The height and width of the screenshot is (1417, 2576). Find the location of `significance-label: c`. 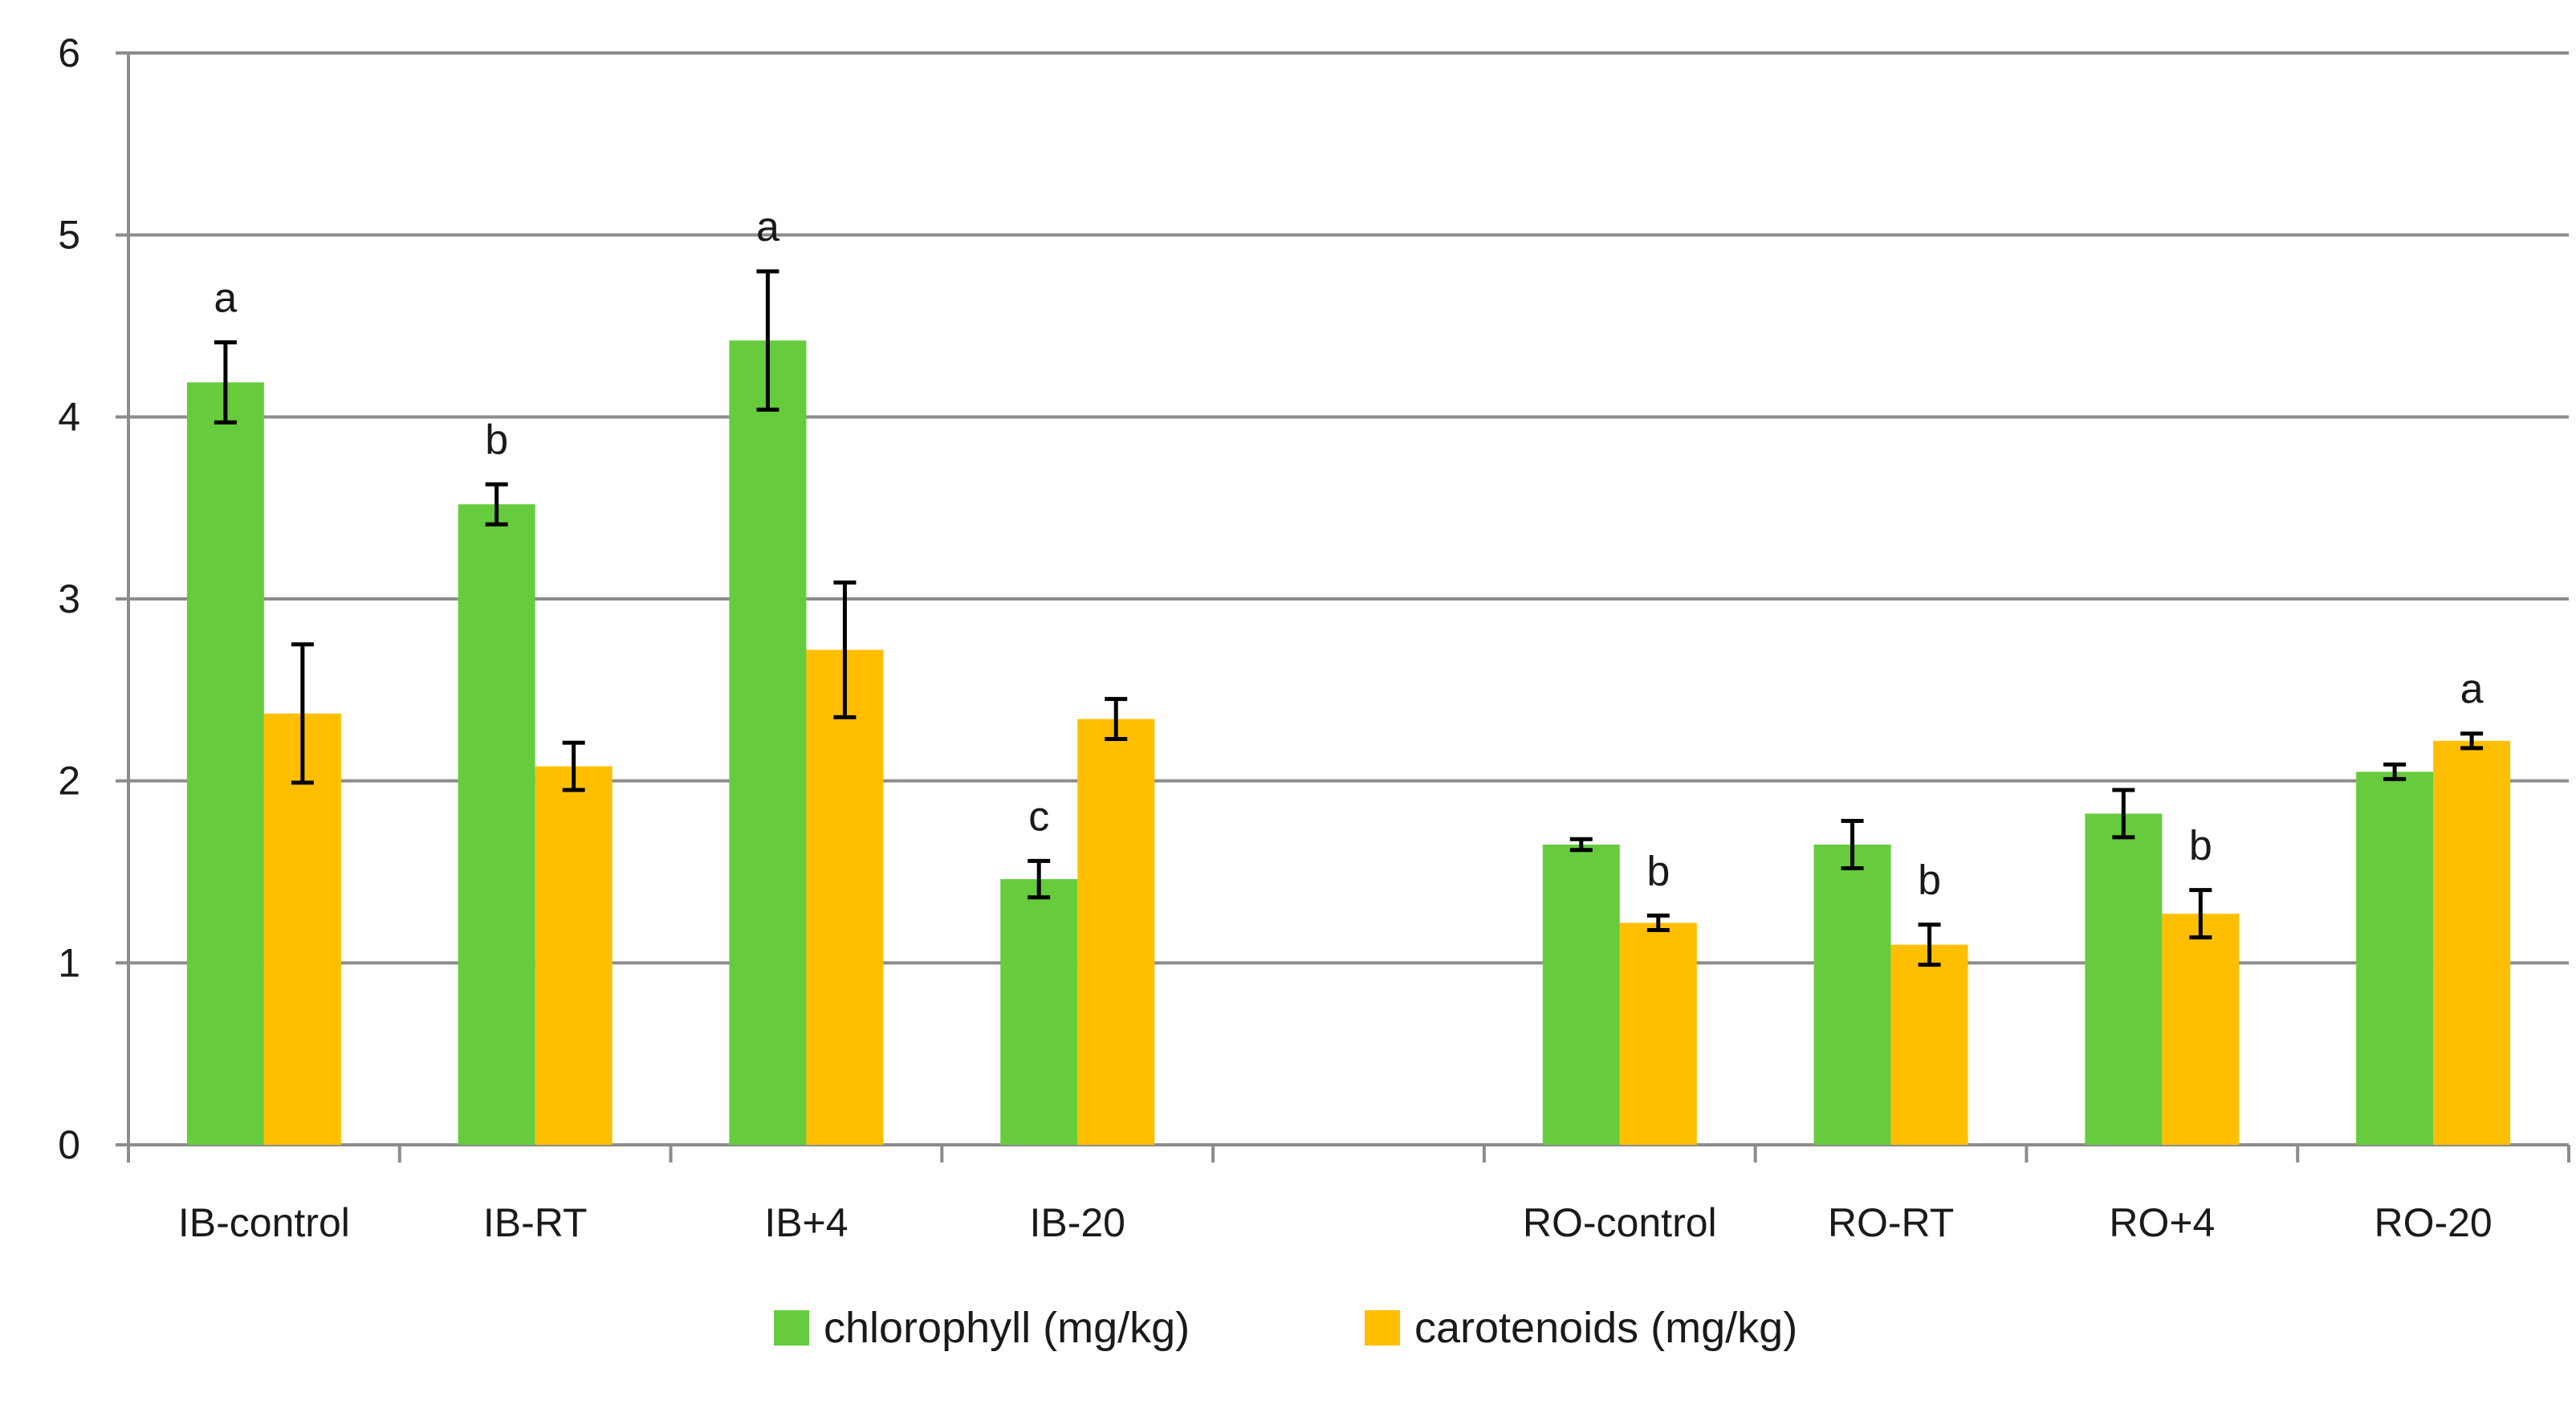

significance-label: c is located at coordinates (1038, 816).